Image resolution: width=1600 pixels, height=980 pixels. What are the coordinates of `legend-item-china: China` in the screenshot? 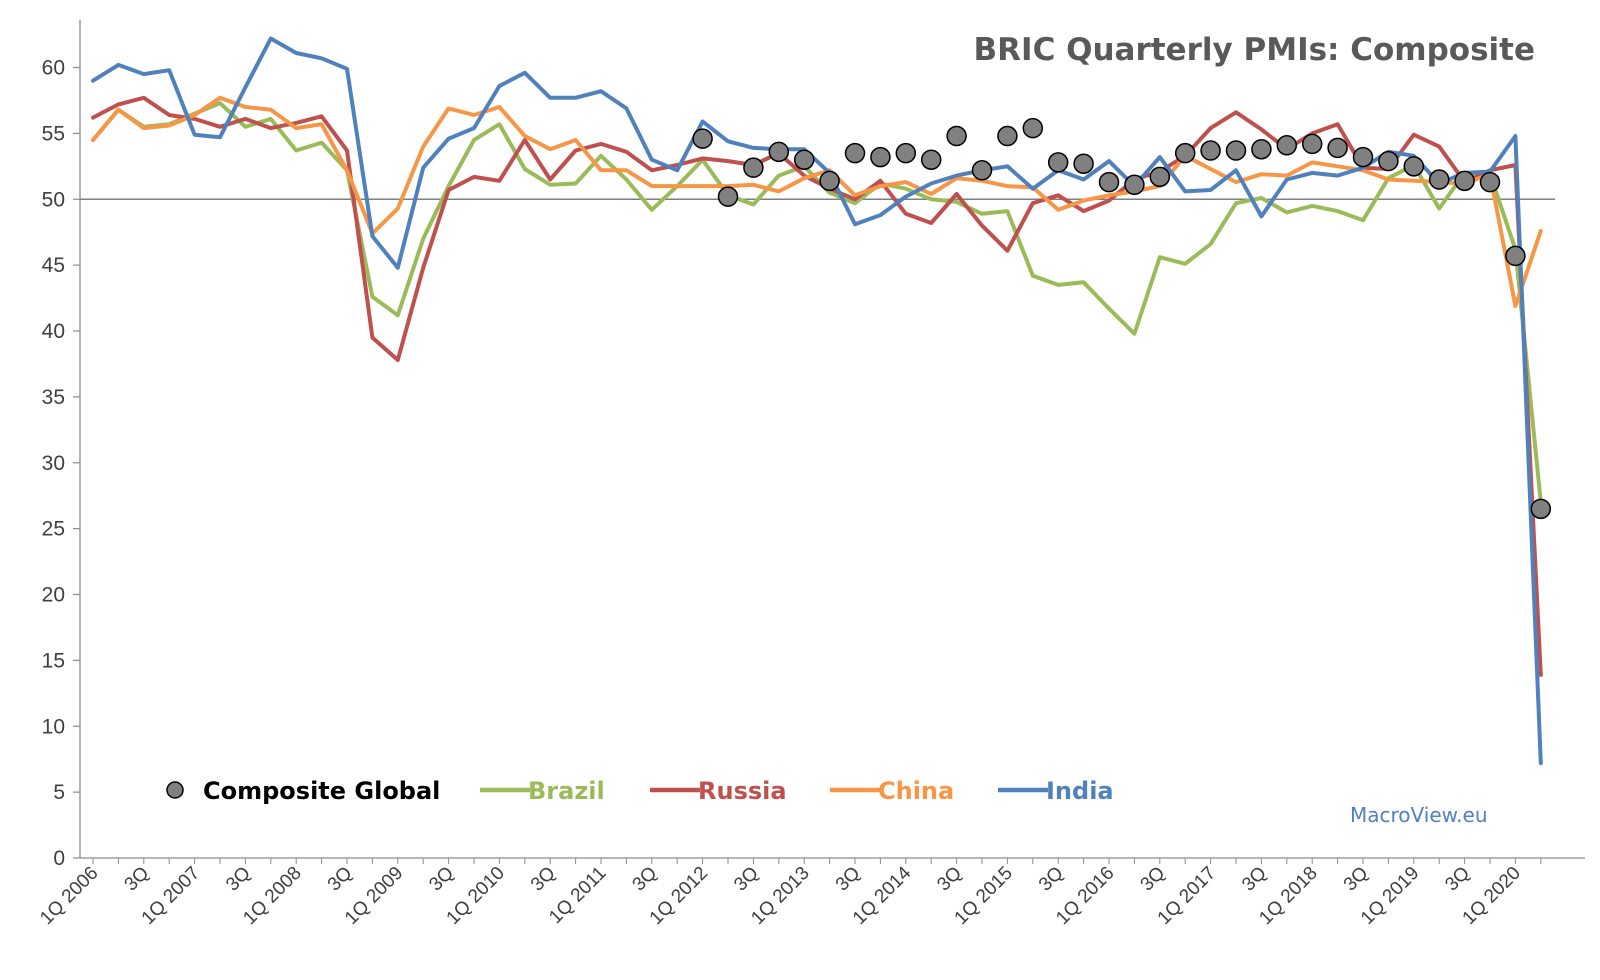 It's located at (892, 791).